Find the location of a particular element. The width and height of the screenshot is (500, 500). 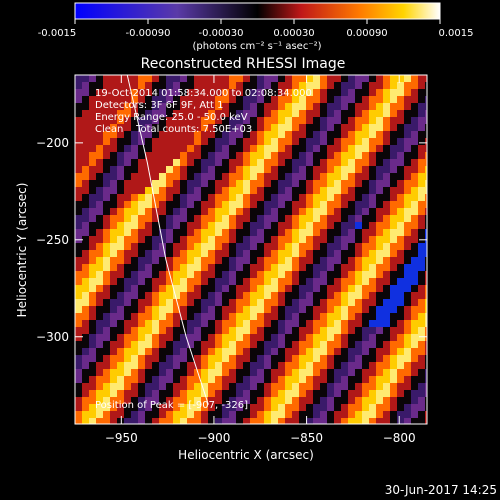

solar-limb-curve is located at coordinates (167, 240).